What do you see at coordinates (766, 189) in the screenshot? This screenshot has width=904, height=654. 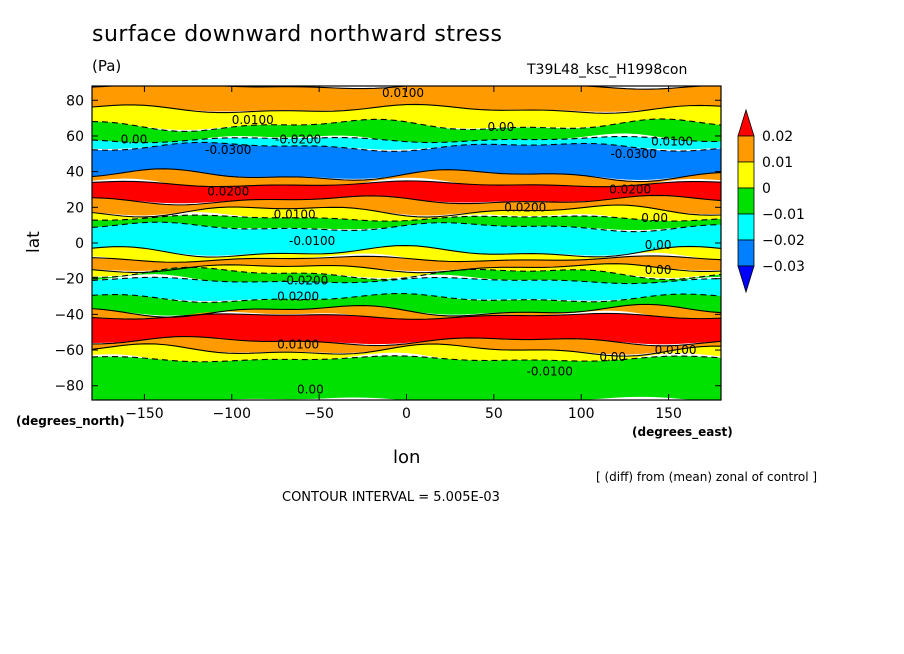 I see `colorbar-label: 0` at bounding box center [766, 189].